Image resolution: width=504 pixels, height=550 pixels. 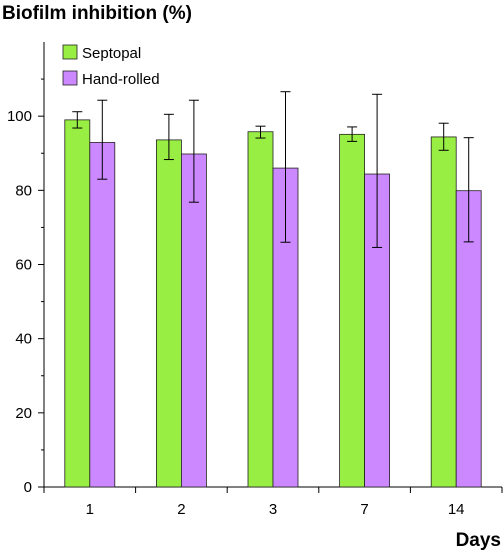 I want to click on y-tick-label: 60, so click(x=23, y=265).